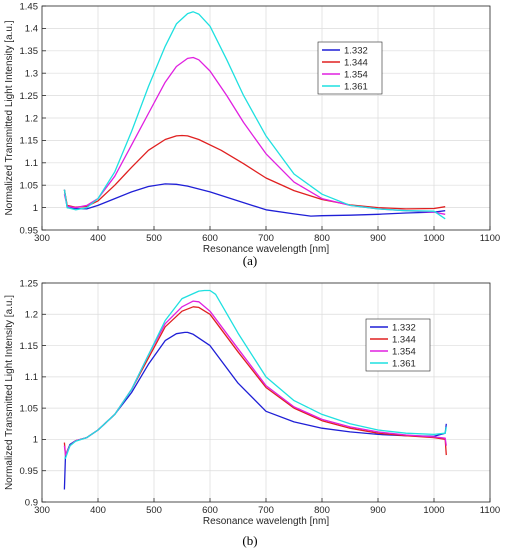 This screenshot has width=505, height=550. Describe the element at coordinates (31, 502) in the screenshot. I see `y-tick-label: 0.9` at that location.